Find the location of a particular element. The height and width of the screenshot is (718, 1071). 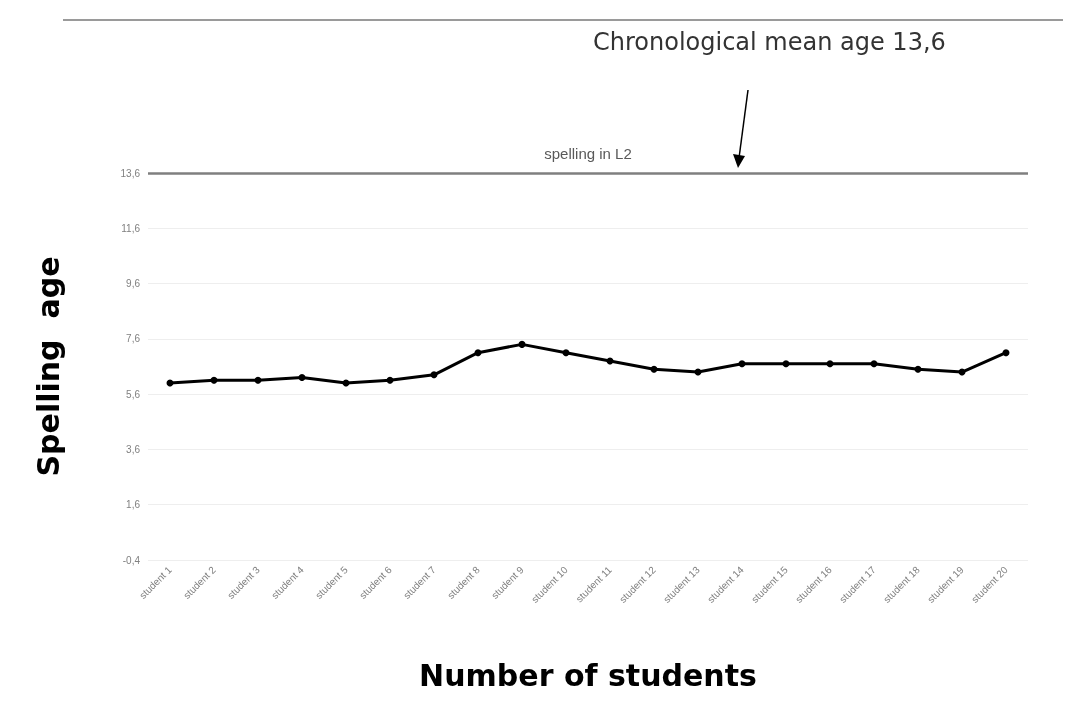

y-tick-label: 7,6 is located at coordinates (133, 339).